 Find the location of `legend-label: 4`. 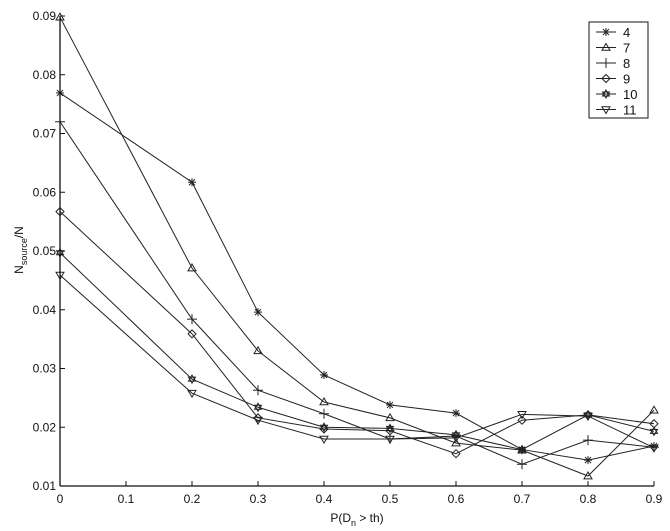

legend-label: 4 is located at coordinates (626, 32).